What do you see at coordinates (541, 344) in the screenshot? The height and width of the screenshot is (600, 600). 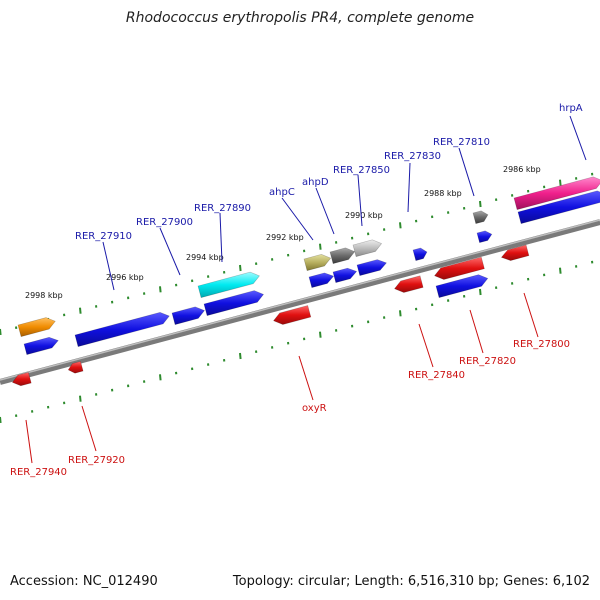 I see `gene-label: RER_27800` at bounding box center [541, 344].